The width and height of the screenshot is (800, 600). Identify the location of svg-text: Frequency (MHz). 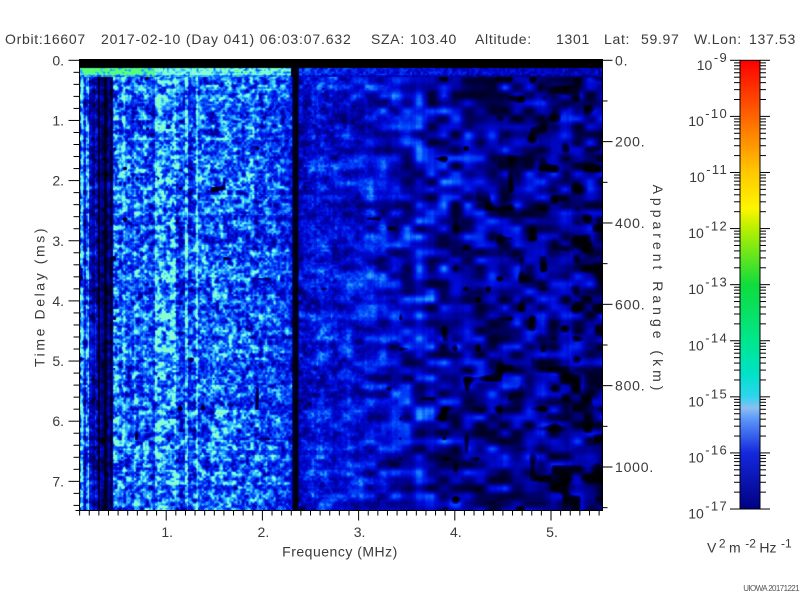
(340, 552).